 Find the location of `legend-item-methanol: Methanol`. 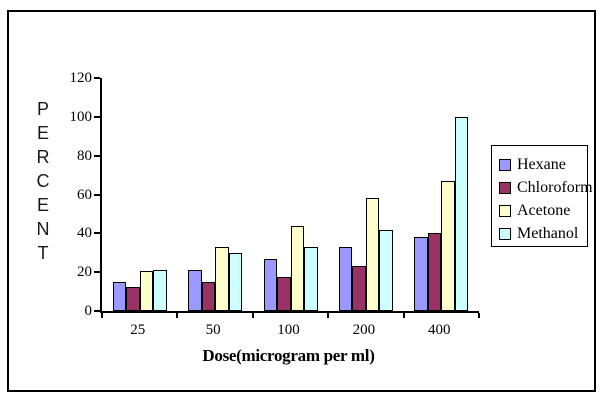

legend-item-methanol: Methanol is located at coordinates (543, 233).